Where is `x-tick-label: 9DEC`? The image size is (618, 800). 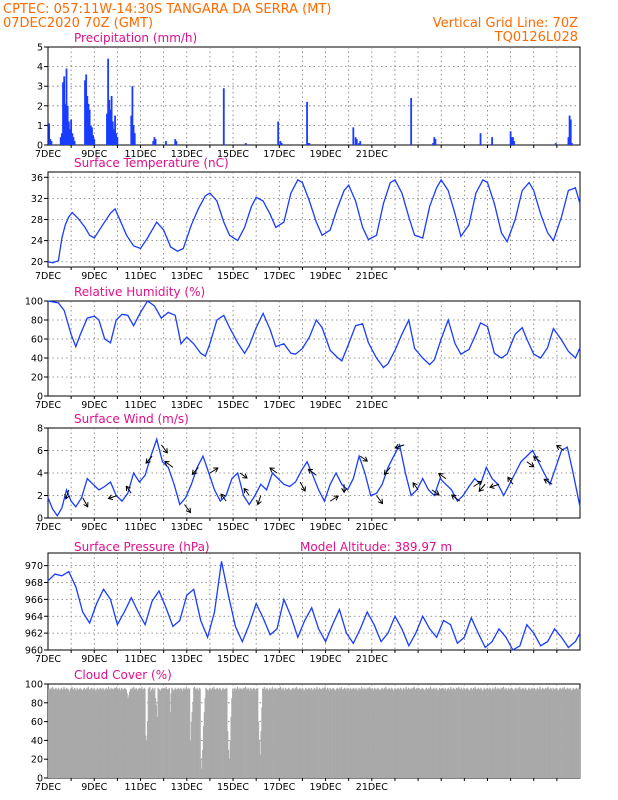 x-tick-label: 9DEC is located at coordinates (94, 154).